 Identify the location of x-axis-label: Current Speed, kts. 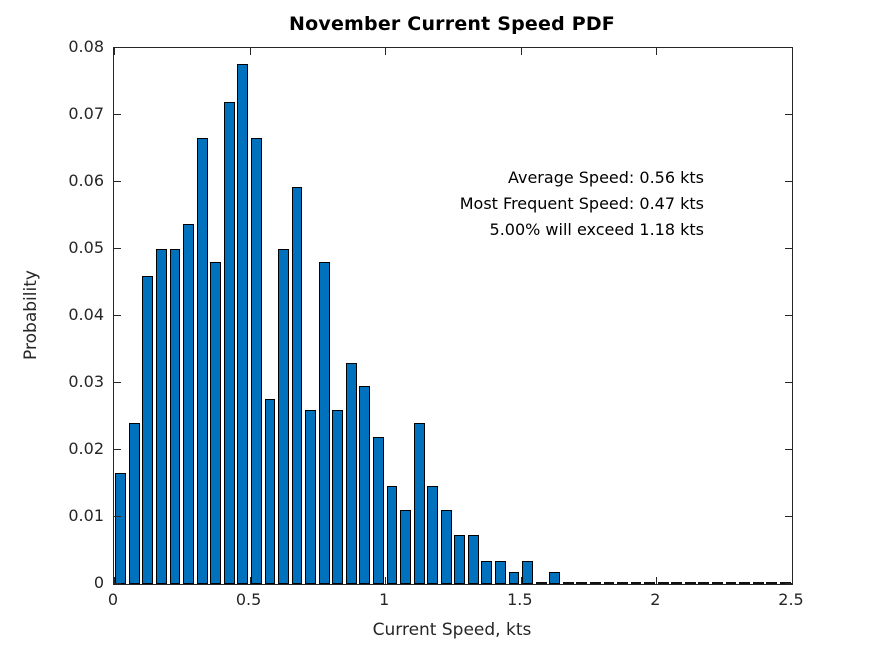
(452, 630).